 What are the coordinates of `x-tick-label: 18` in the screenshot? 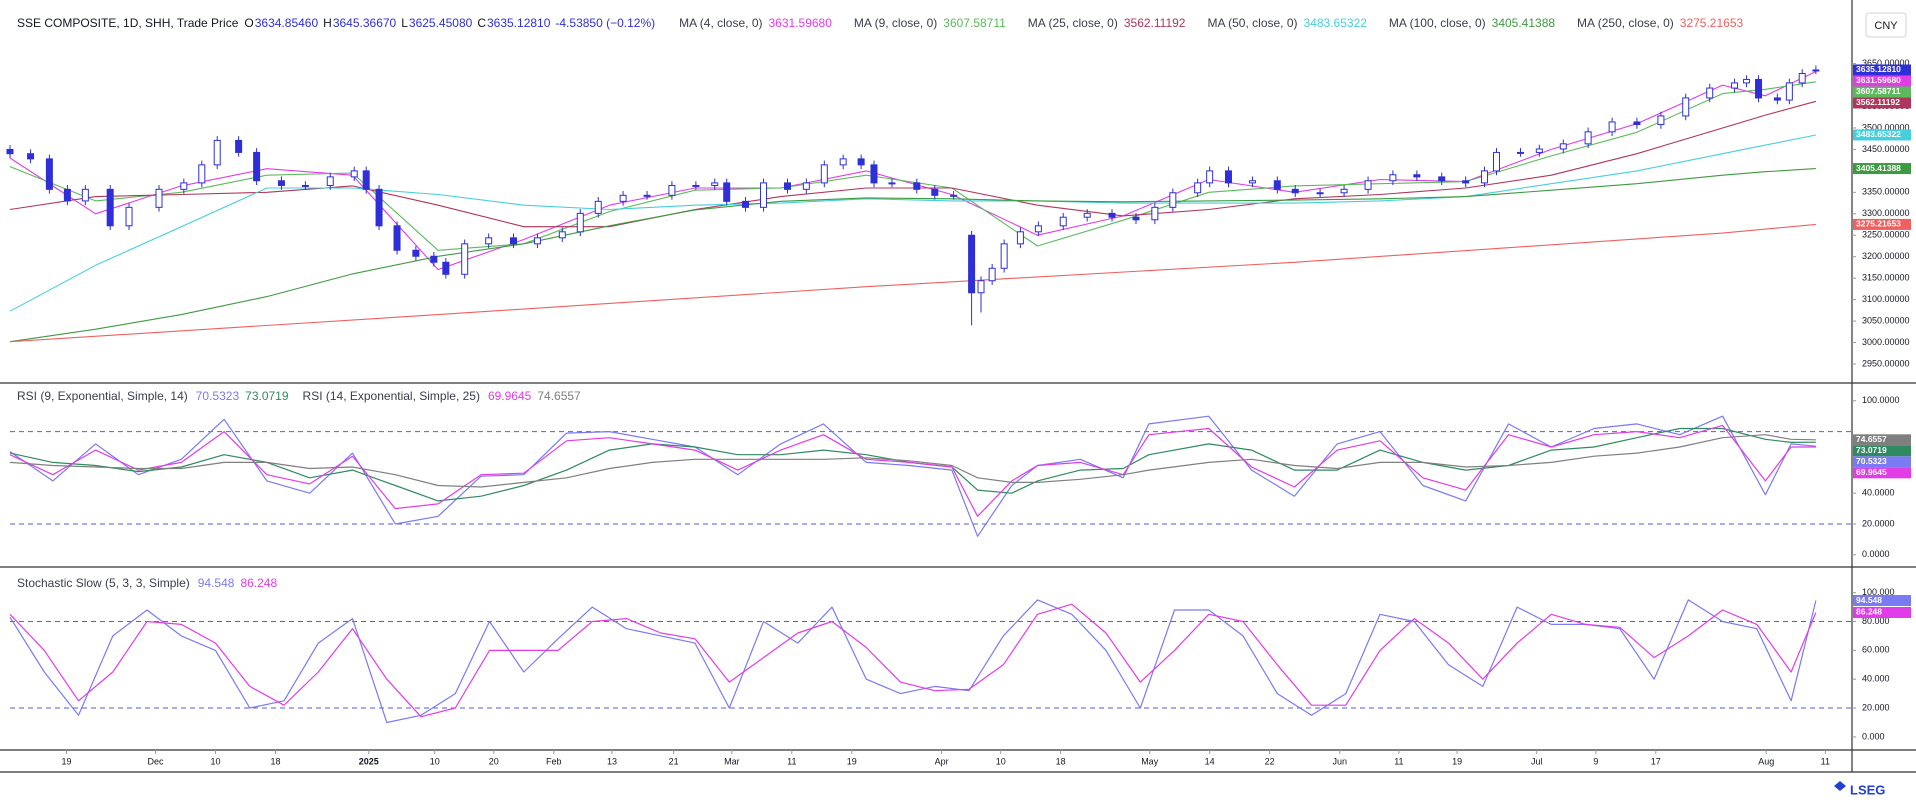 It's located at (275, 761).